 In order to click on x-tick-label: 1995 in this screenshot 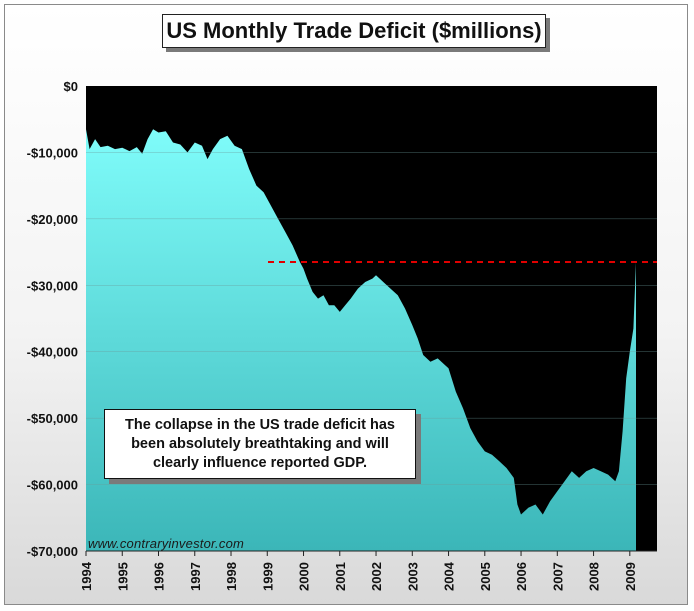, I will do `click(122, 576)`.